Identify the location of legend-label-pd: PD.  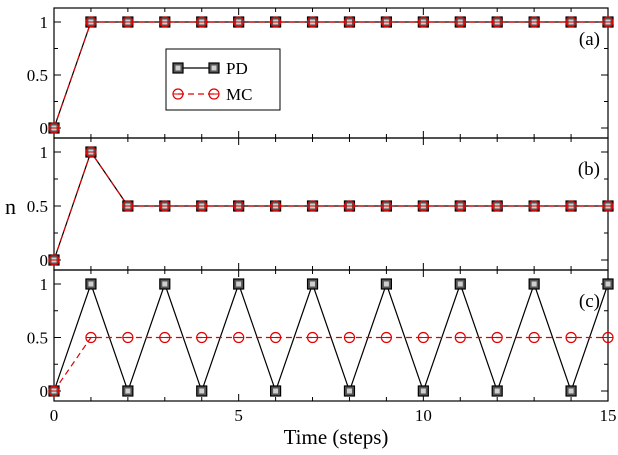
(237, 68).